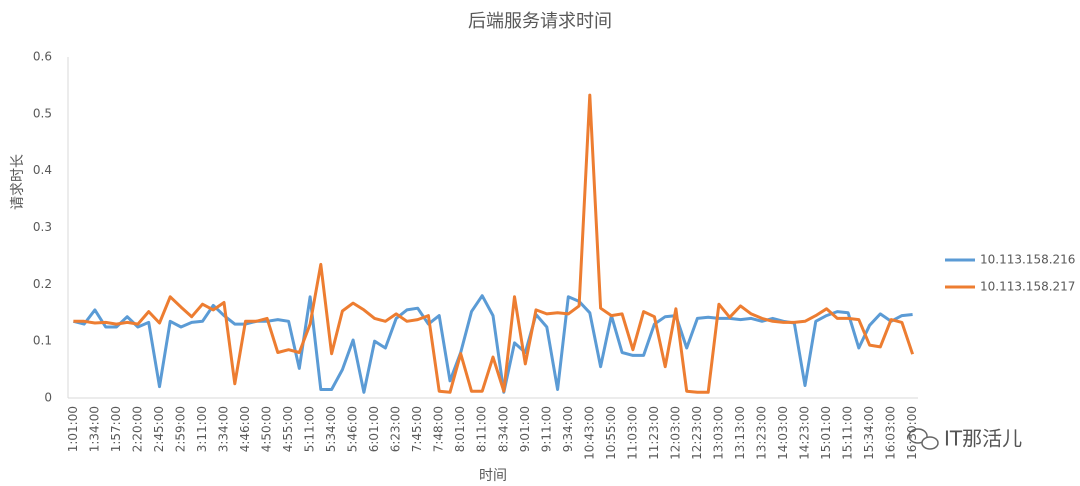 The height and width of the screenshot is (486, 1080). What do you see at coordinates (267, 429) in the screenshot?
I see `x-tick-label: 4:50:00` at bounding box center [267, 429].